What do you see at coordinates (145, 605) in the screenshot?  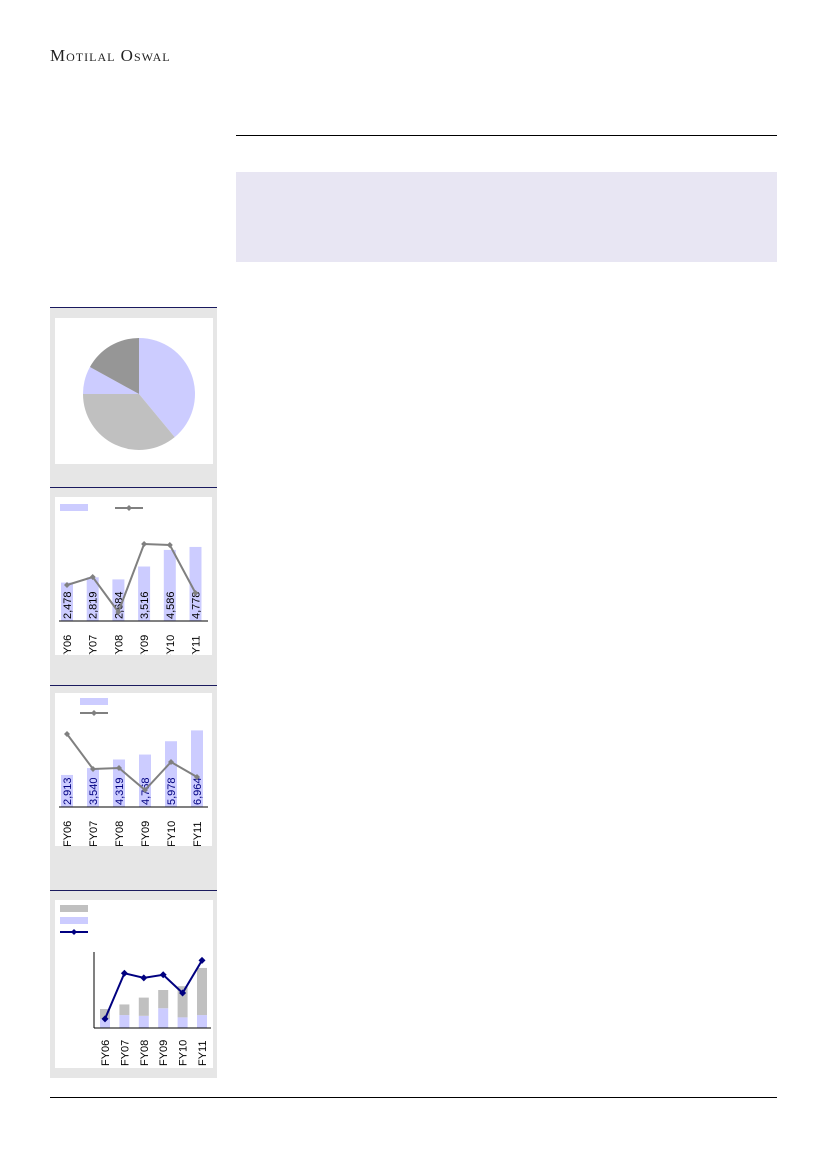 I see `data-label: 3,516` at bounding box center [145, 605].